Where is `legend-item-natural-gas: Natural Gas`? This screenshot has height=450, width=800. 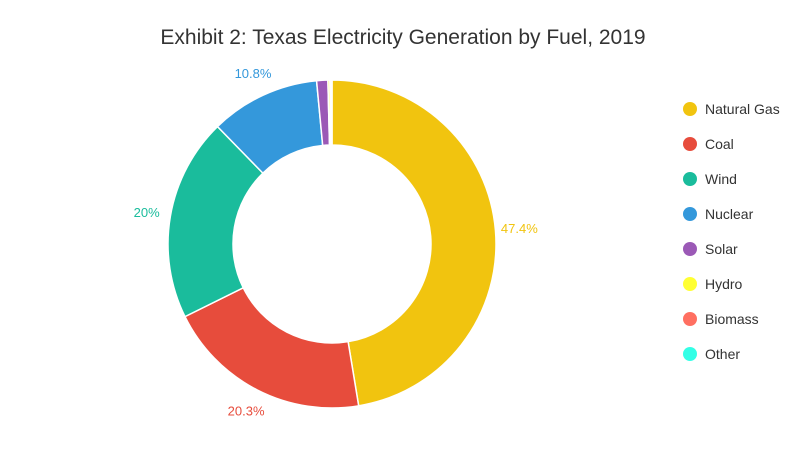
legend-item-natural-gas: Natural Gas is located at coordinates (731, 108).